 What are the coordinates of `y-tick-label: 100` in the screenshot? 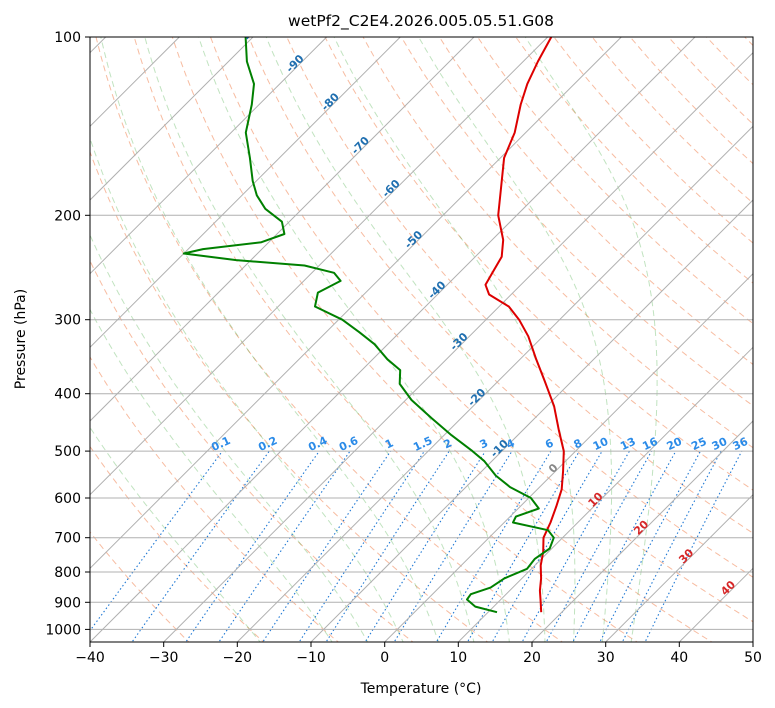 It's located at (67, 38).